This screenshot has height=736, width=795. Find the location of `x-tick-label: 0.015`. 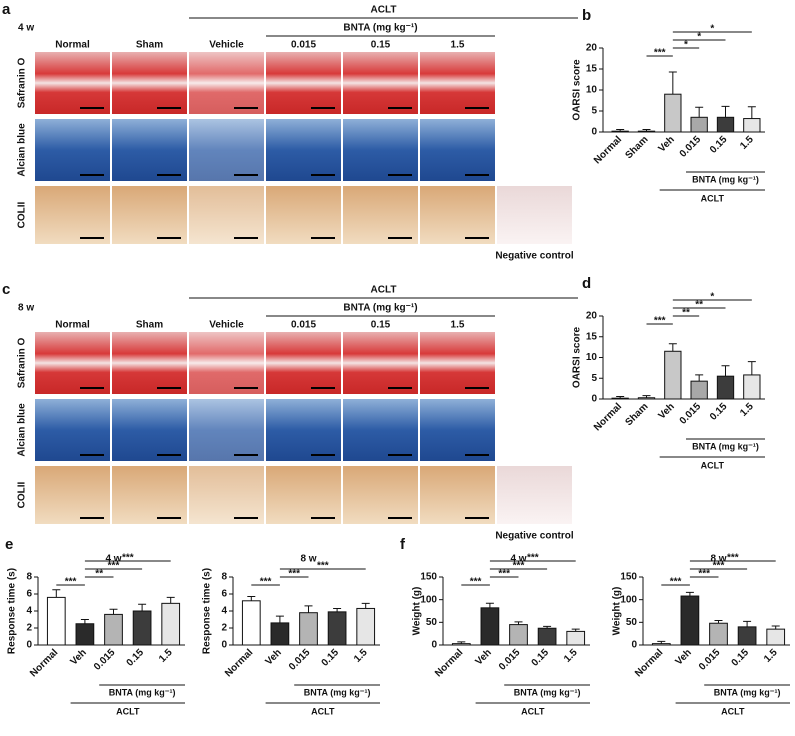

x-tick-label: 0.015 is located at coordinates (691, 414).